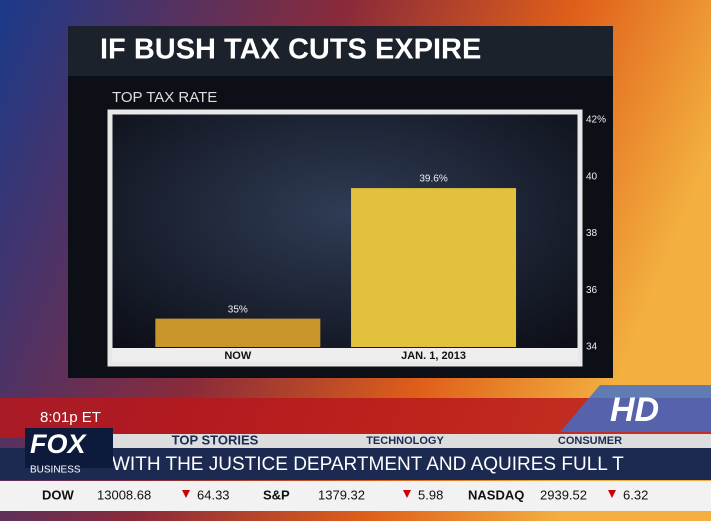 The image size is (711, 526). Describe the element at coordinates (213, 494) in the screenshot. I see `ticker-change: 64.33` at that location.